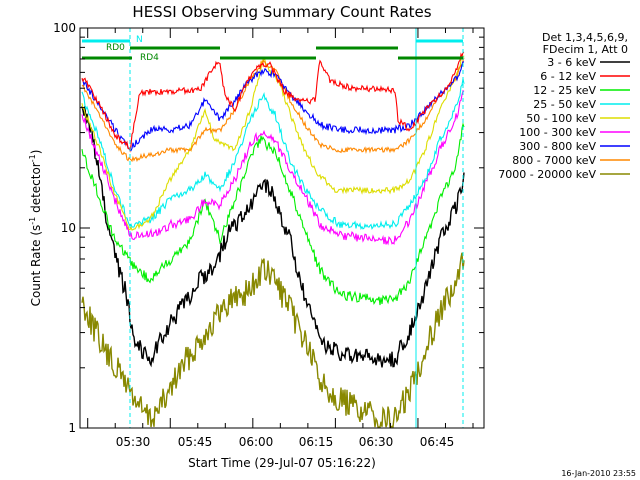 The height and width of the screenshot is (480, 640). I want to click on y-axis-label-main: Count Rate (s, so click(36, 266).